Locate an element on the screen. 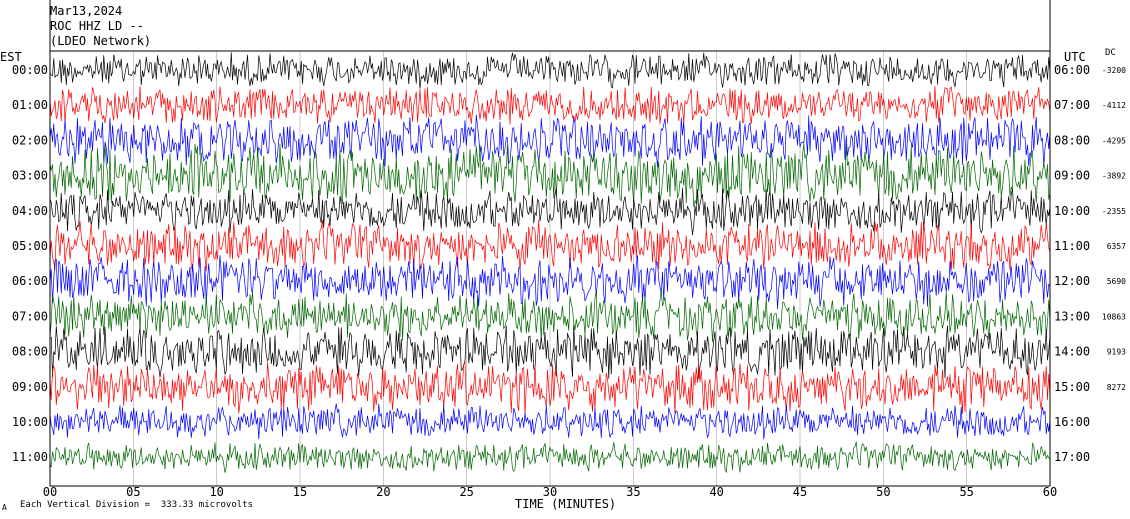 The width and height of the screenshot is (1130, 519). dc-offset-10:00: -2355 is located at coordinates (1114, 211).